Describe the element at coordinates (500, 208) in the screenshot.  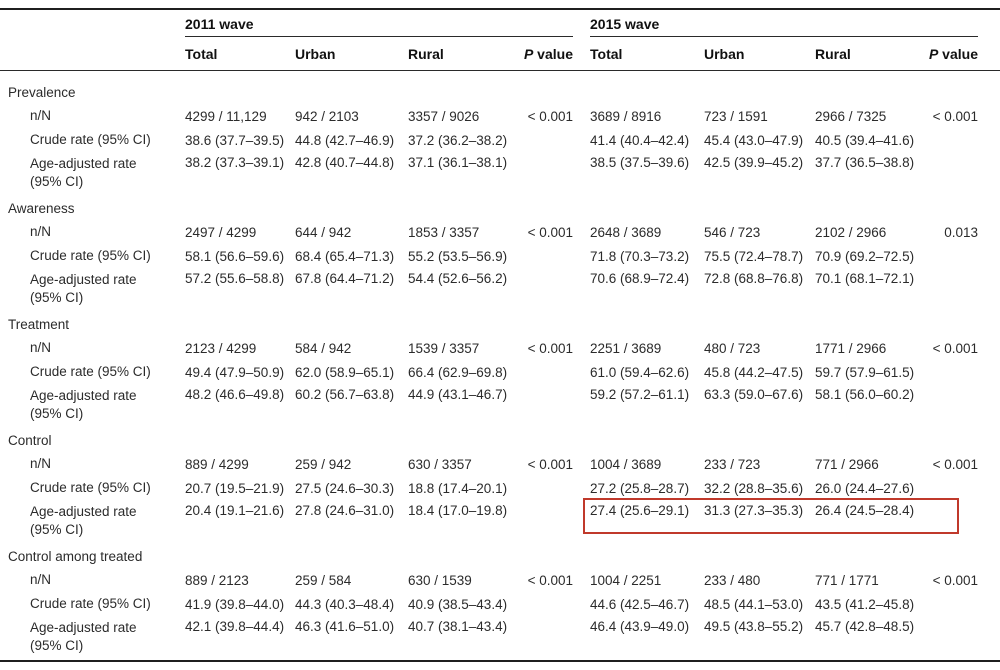
I see `section-title-row: Awareness` at that location.